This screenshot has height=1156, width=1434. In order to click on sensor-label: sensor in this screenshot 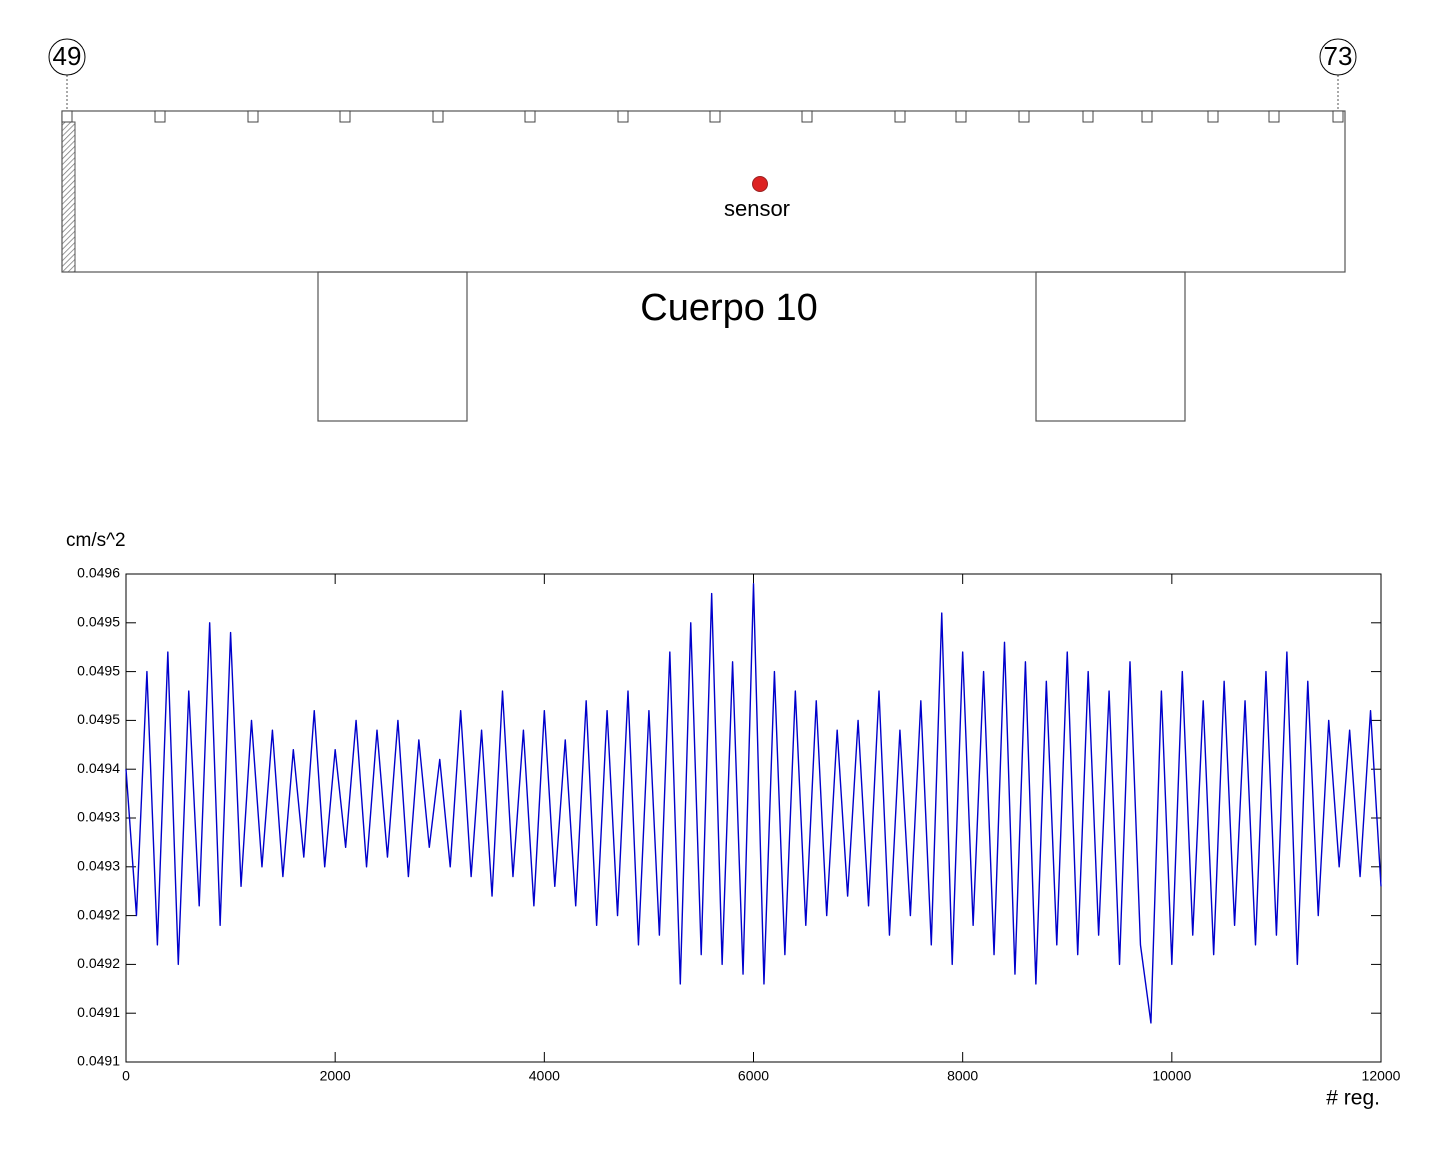, I will do `click(757, 208)`.